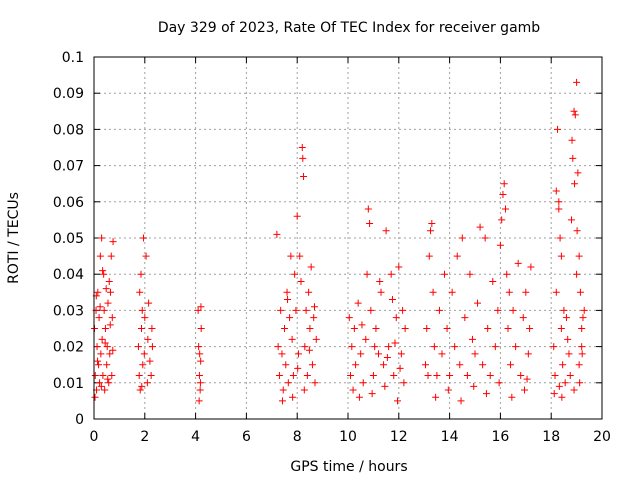 This screenshot has height=480, width=640. What do you see at coordinates (79, 420) in the screenshot?
I see `y-tick-label: 0` at bounding box center [79, 420].